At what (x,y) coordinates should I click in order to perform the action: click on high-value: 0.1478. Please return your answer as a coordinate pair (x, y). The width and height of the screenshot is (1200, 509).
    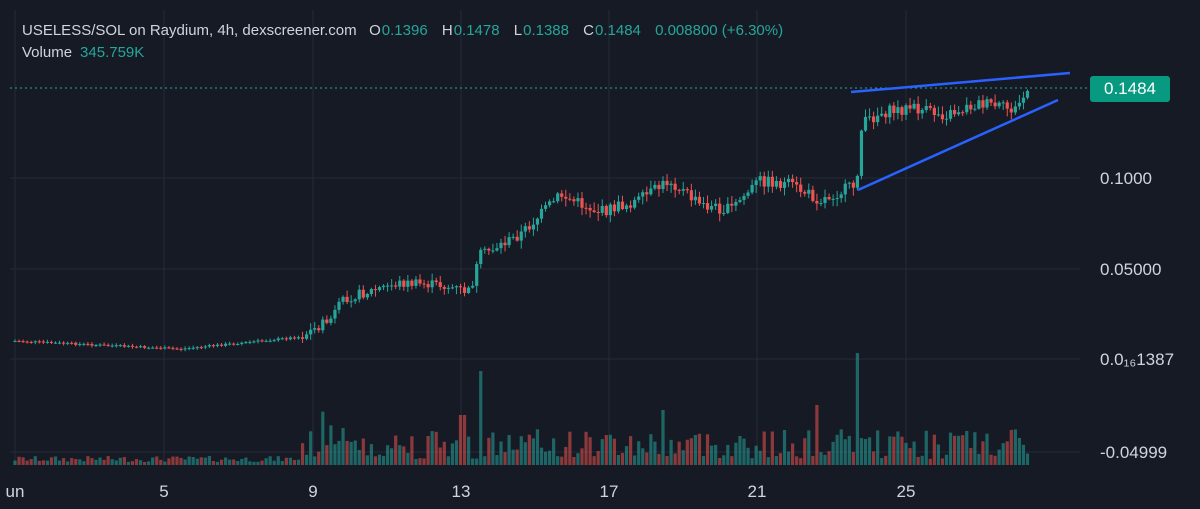
    Looking at the image, I should click on (476, 30).